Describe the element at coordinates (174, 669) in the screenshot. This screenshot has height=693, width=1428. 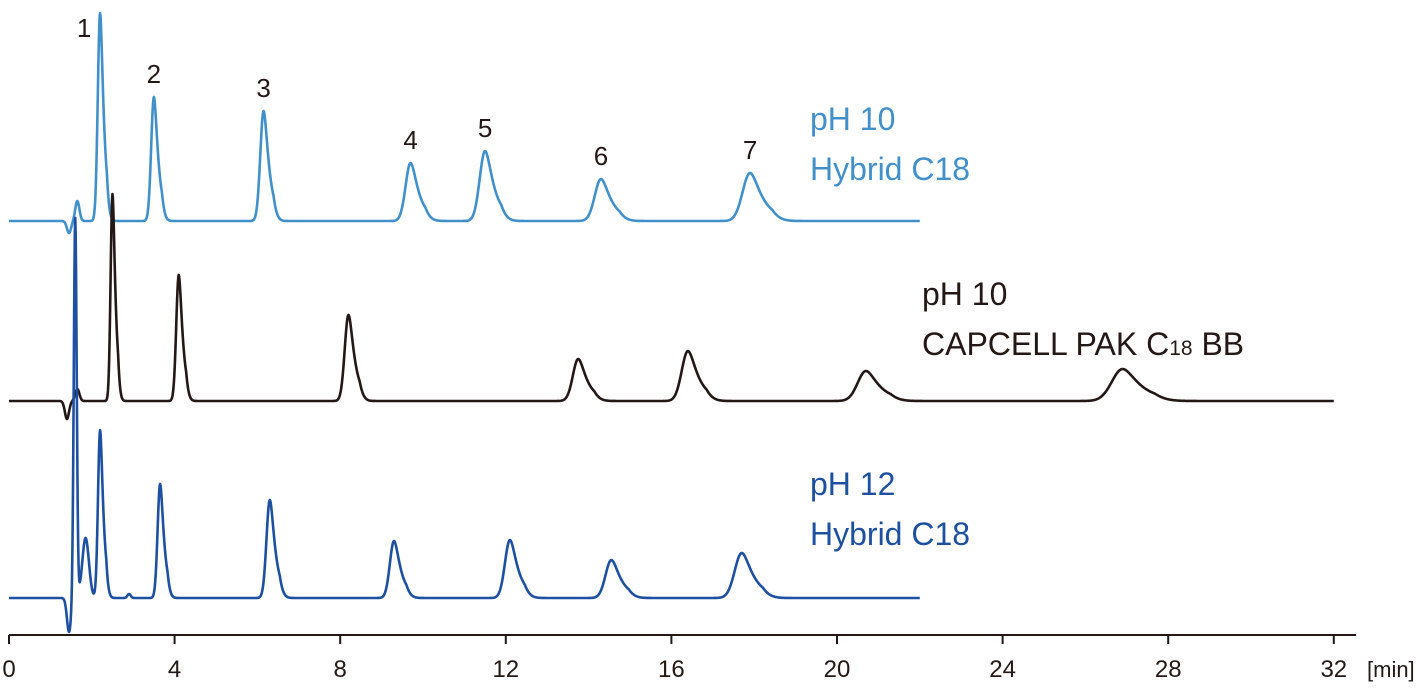
I see `x-tick-label: 4` at that location.